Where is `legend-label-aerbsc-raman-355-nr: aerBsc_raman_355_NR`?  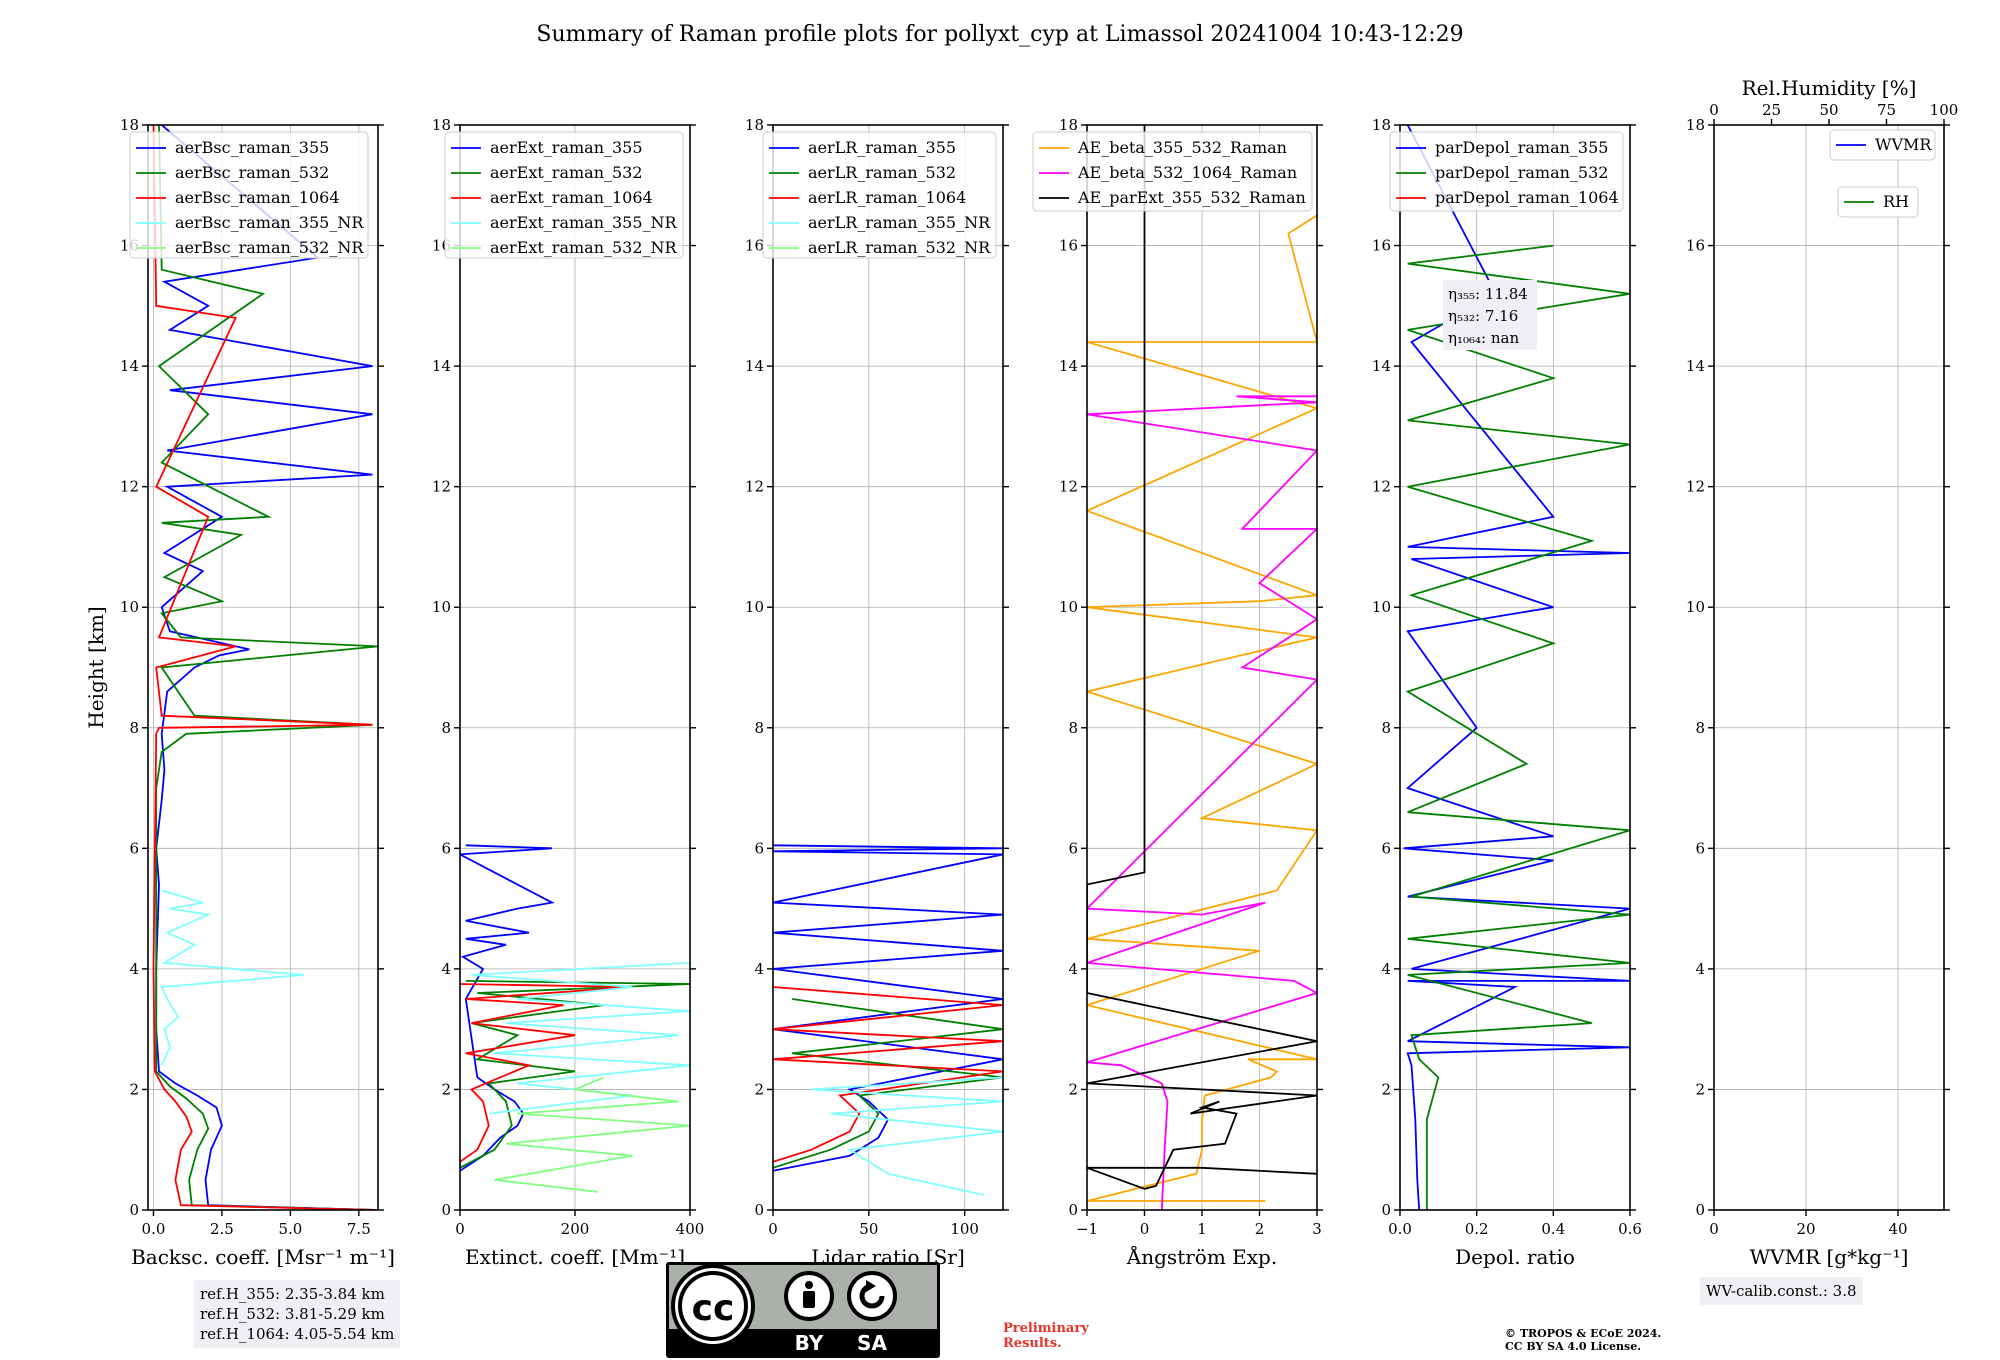 legend-label-aerbsc-raman-355-nr: aerBsc_raman_355_NR is located at coordinates (269, 222).